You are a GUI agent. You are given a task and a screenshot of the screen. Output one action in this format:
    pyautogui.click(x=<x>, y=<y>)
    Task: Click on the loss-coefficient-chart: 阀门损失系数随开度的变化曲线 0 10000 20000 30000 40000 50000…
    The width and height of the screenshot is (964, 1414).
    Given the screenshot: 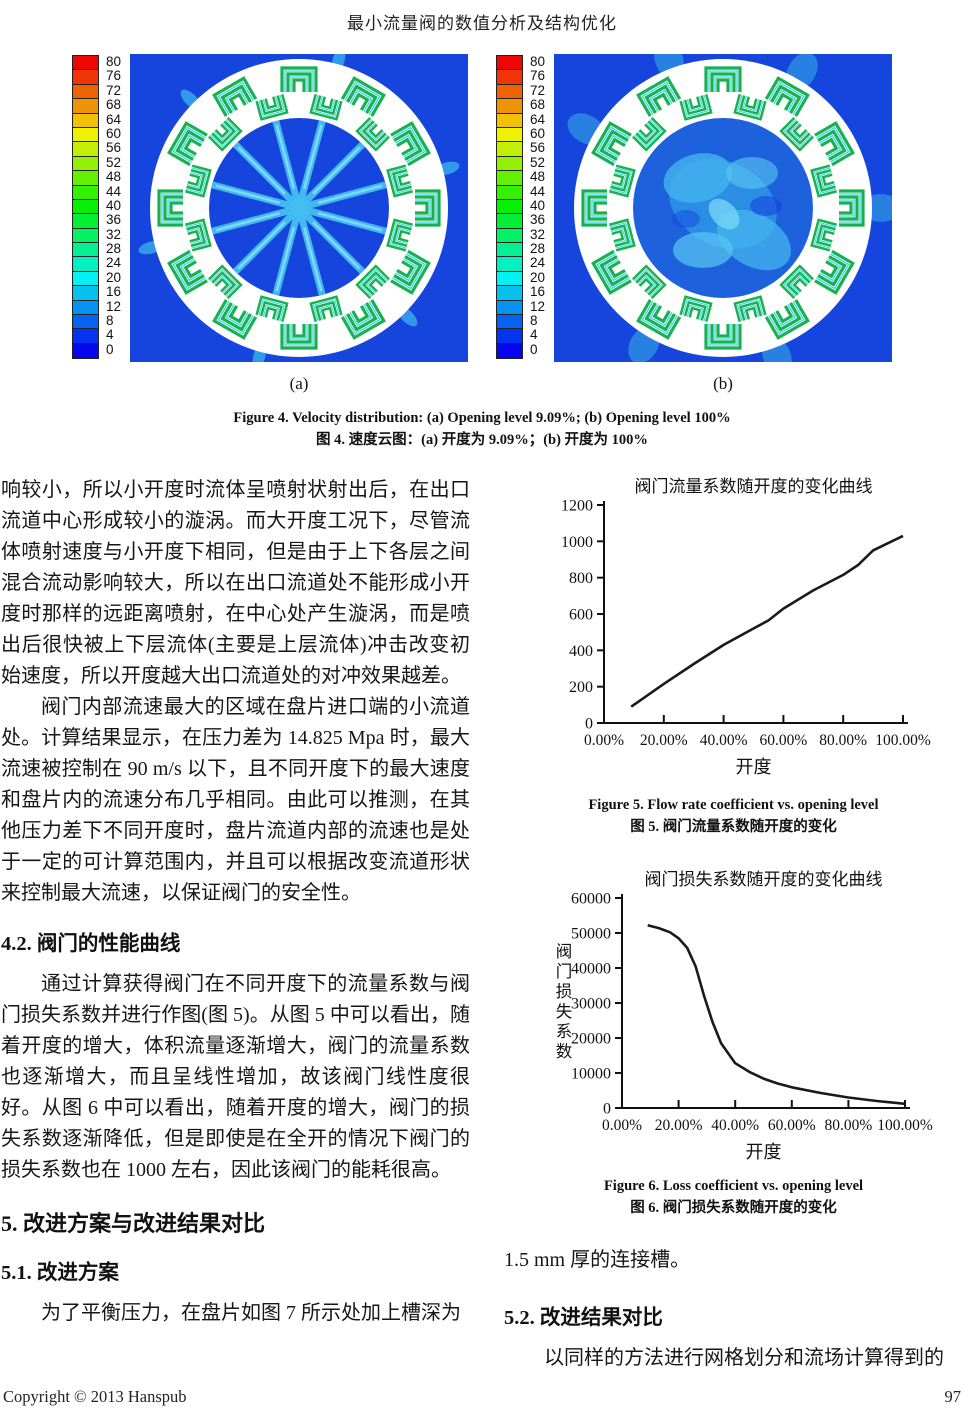 What is the action you would take?
    pyautogui.click(x=733, y=1018)
    